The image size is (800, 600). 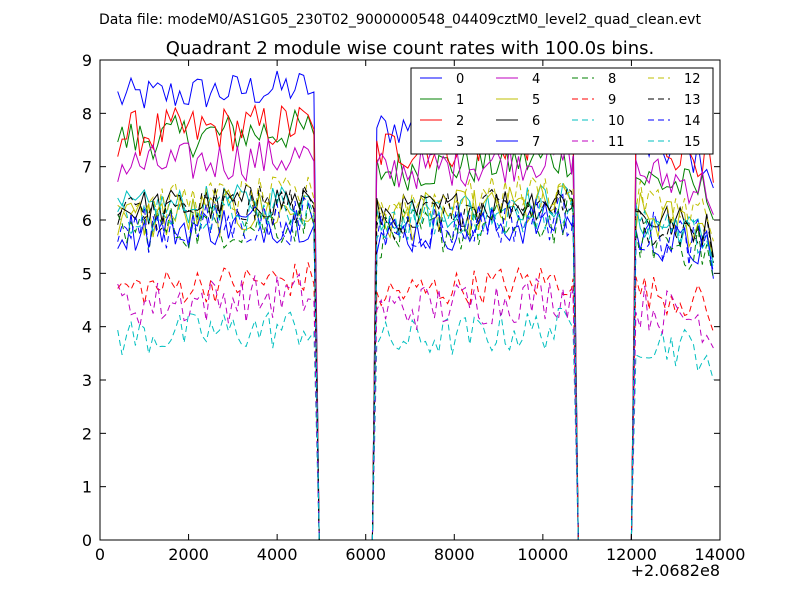 What do you see at coordinates (87, 60) in the screenshot?
I see `y-tick-label: 9` at bounding box center [87, 60].